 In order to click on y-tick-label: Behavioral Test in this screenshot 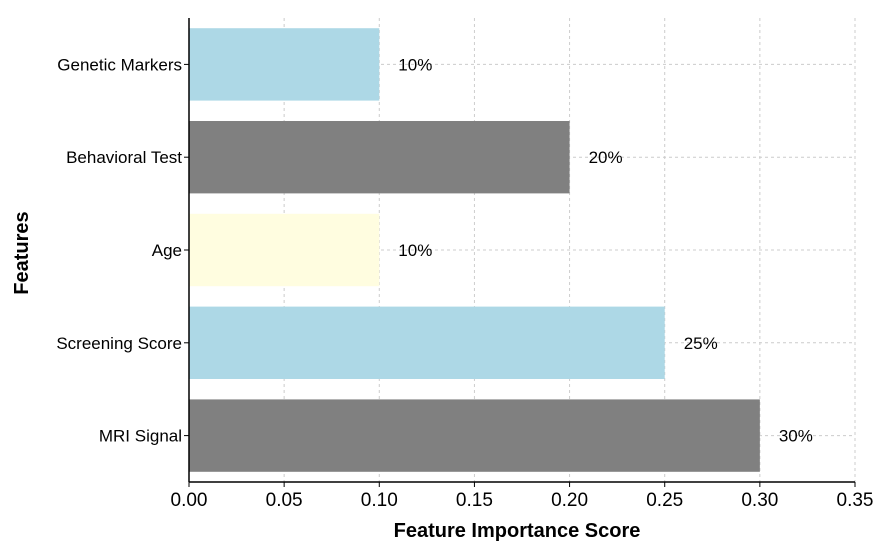, I will do `click(124, 157)`.